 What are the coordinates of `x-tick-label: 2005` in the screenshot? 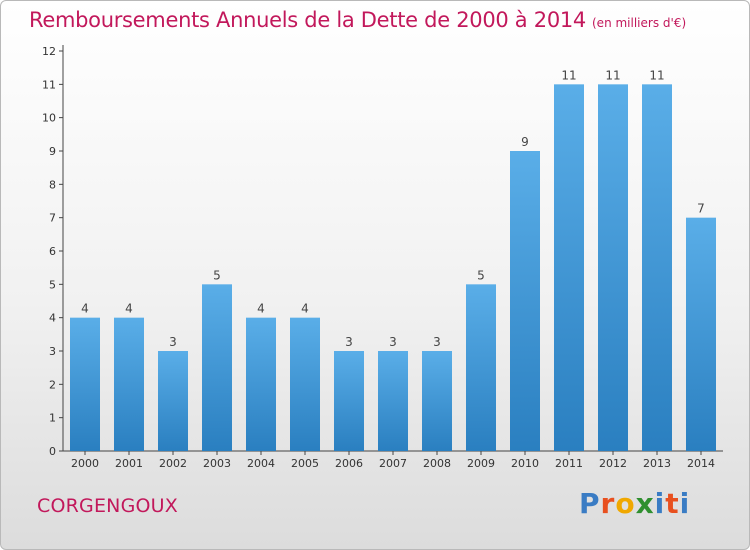 It's located at (305, 463).